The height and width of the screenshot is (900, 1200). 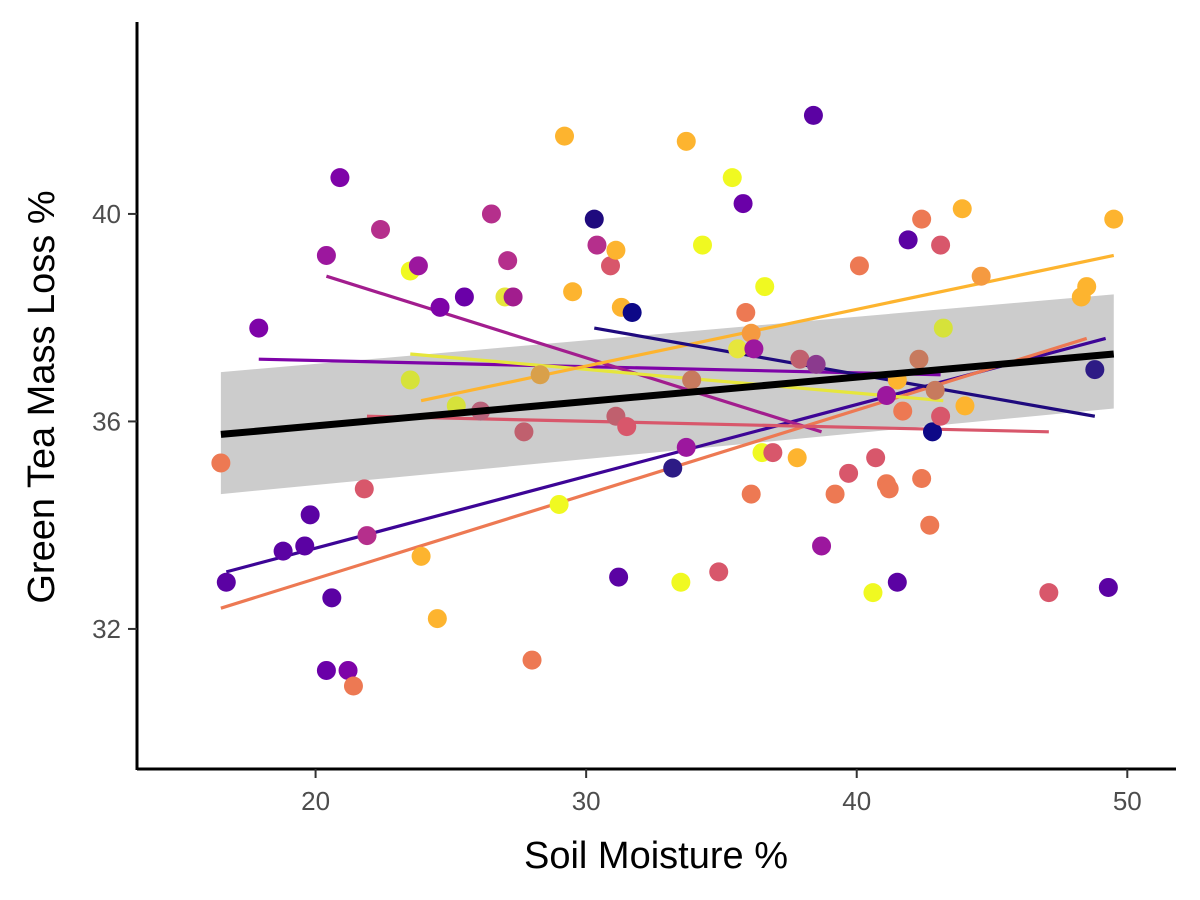 I want to click on x-tick-label: 50, so click(x=1127, y=801).